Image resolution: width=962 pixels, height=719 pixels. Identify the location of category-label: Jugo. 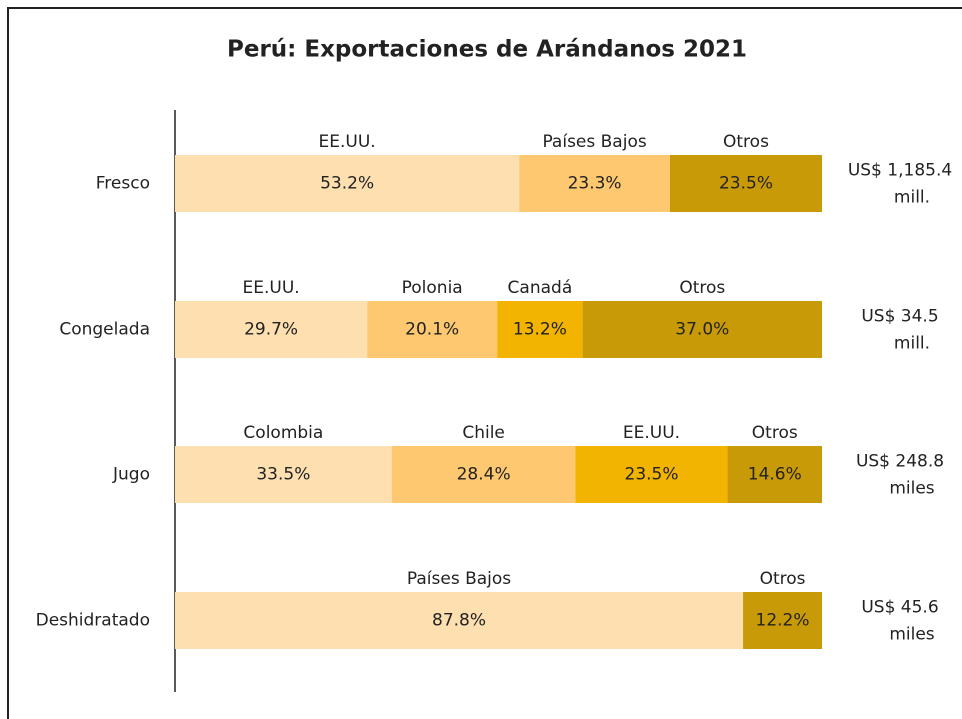
(131, 475).